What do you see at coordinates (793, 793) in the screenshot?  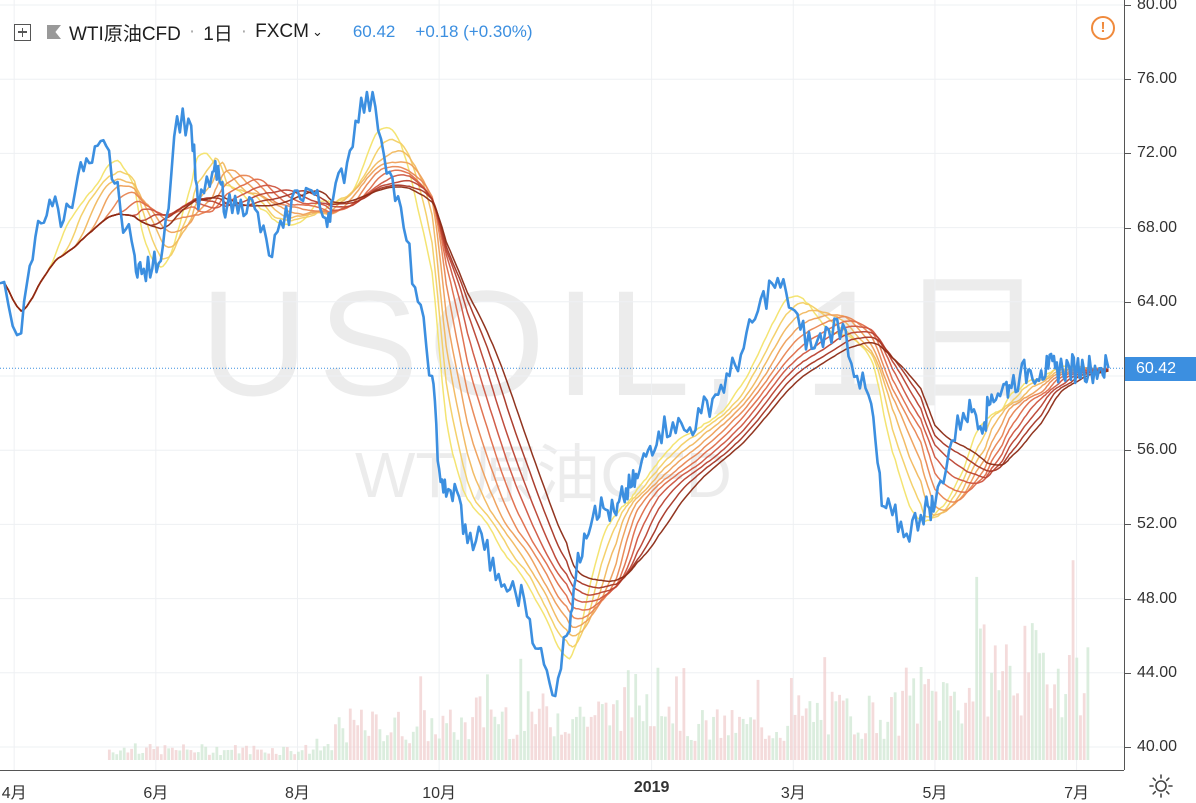 I see `x-tick-label: 3月` at bounding box center [793, 793].